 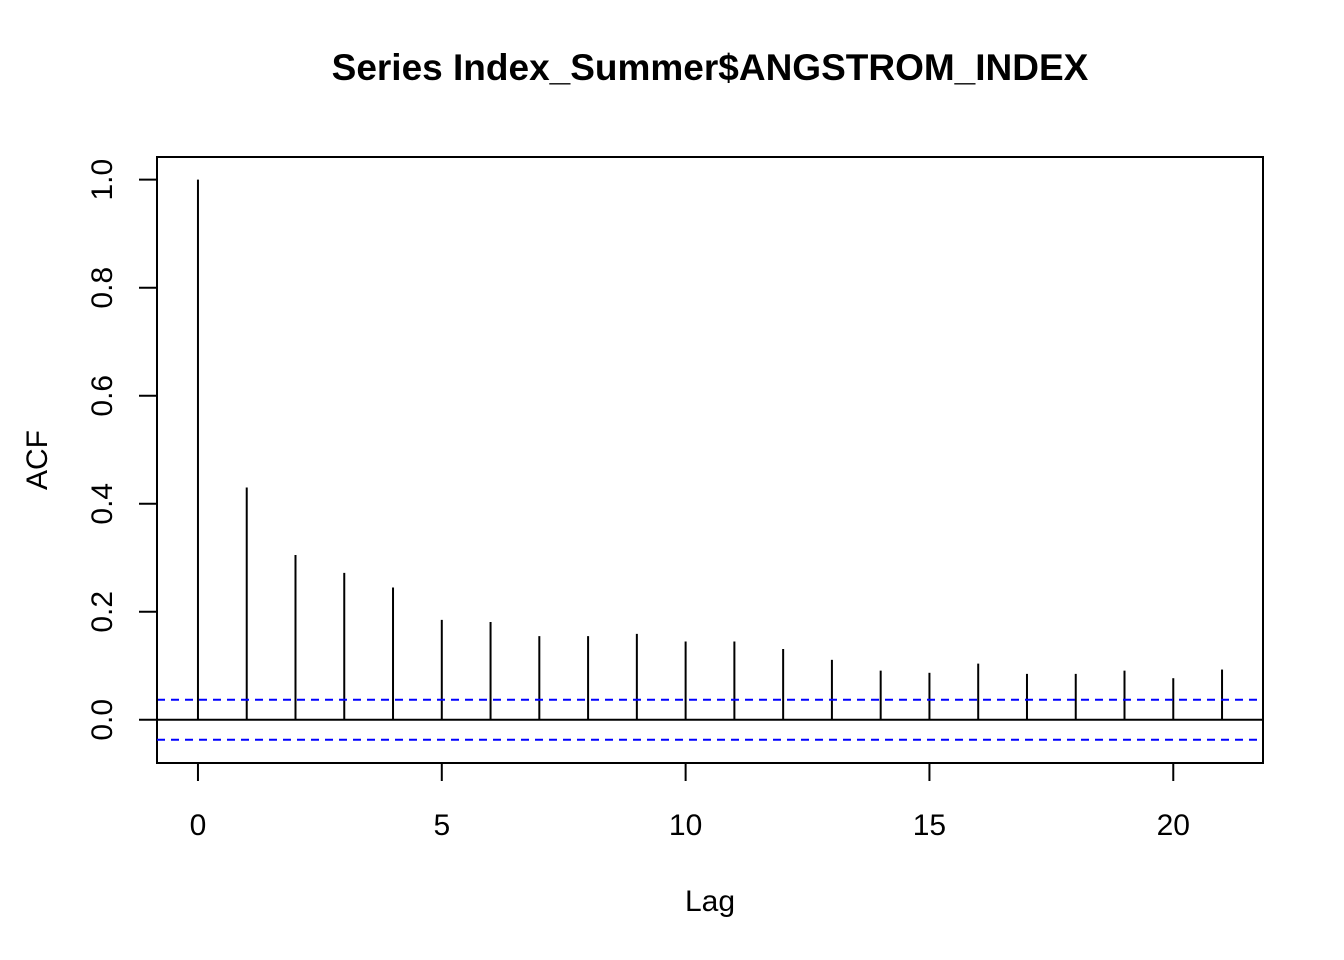 I want to click on x-axis: 0 5 10 15 20, so click(x=690, y=802).